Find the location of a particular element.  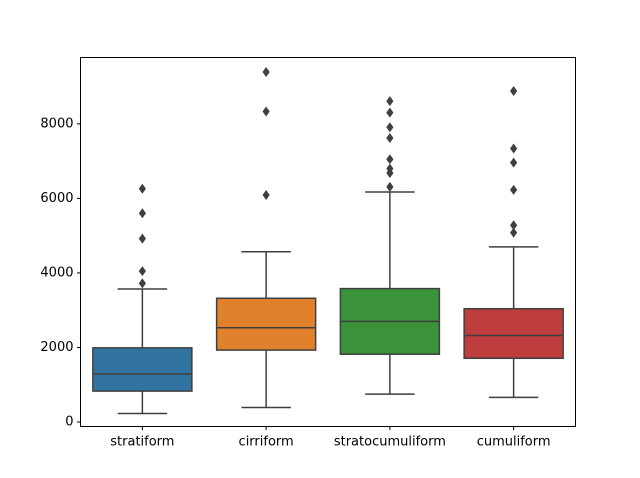

y-tick-label: 6000 is located at coordinates (56, 198).